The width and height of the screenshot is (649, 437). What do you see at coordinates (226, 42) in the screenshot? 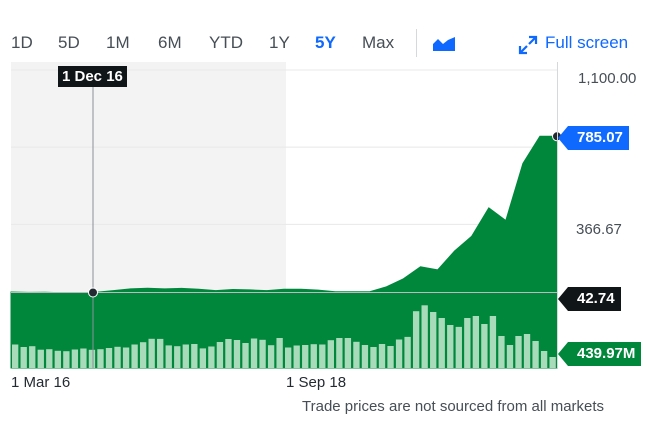
I see `range-ytd-button: YTD` at bounding box center [226, 42].